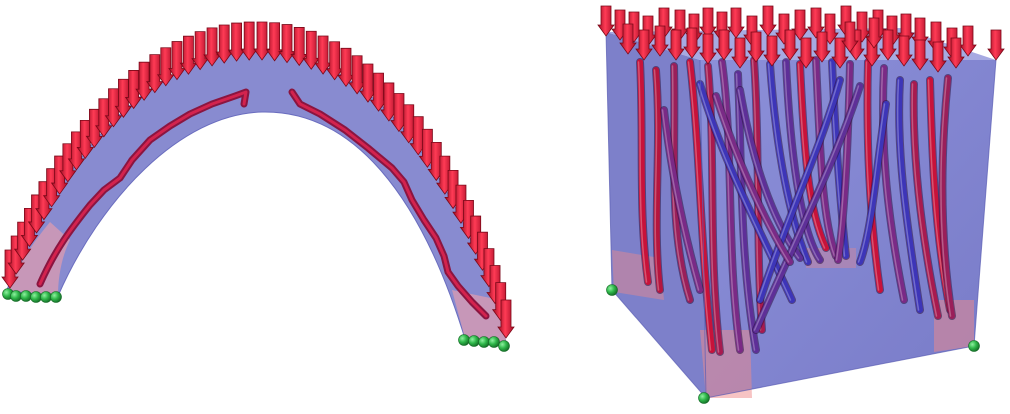 This screenshot has width=1010, height=414. What do you see at coordinates (389, 204) in the screenshot?
I see `arch-stress-line-right-hi` at bounding box center [389, 204].